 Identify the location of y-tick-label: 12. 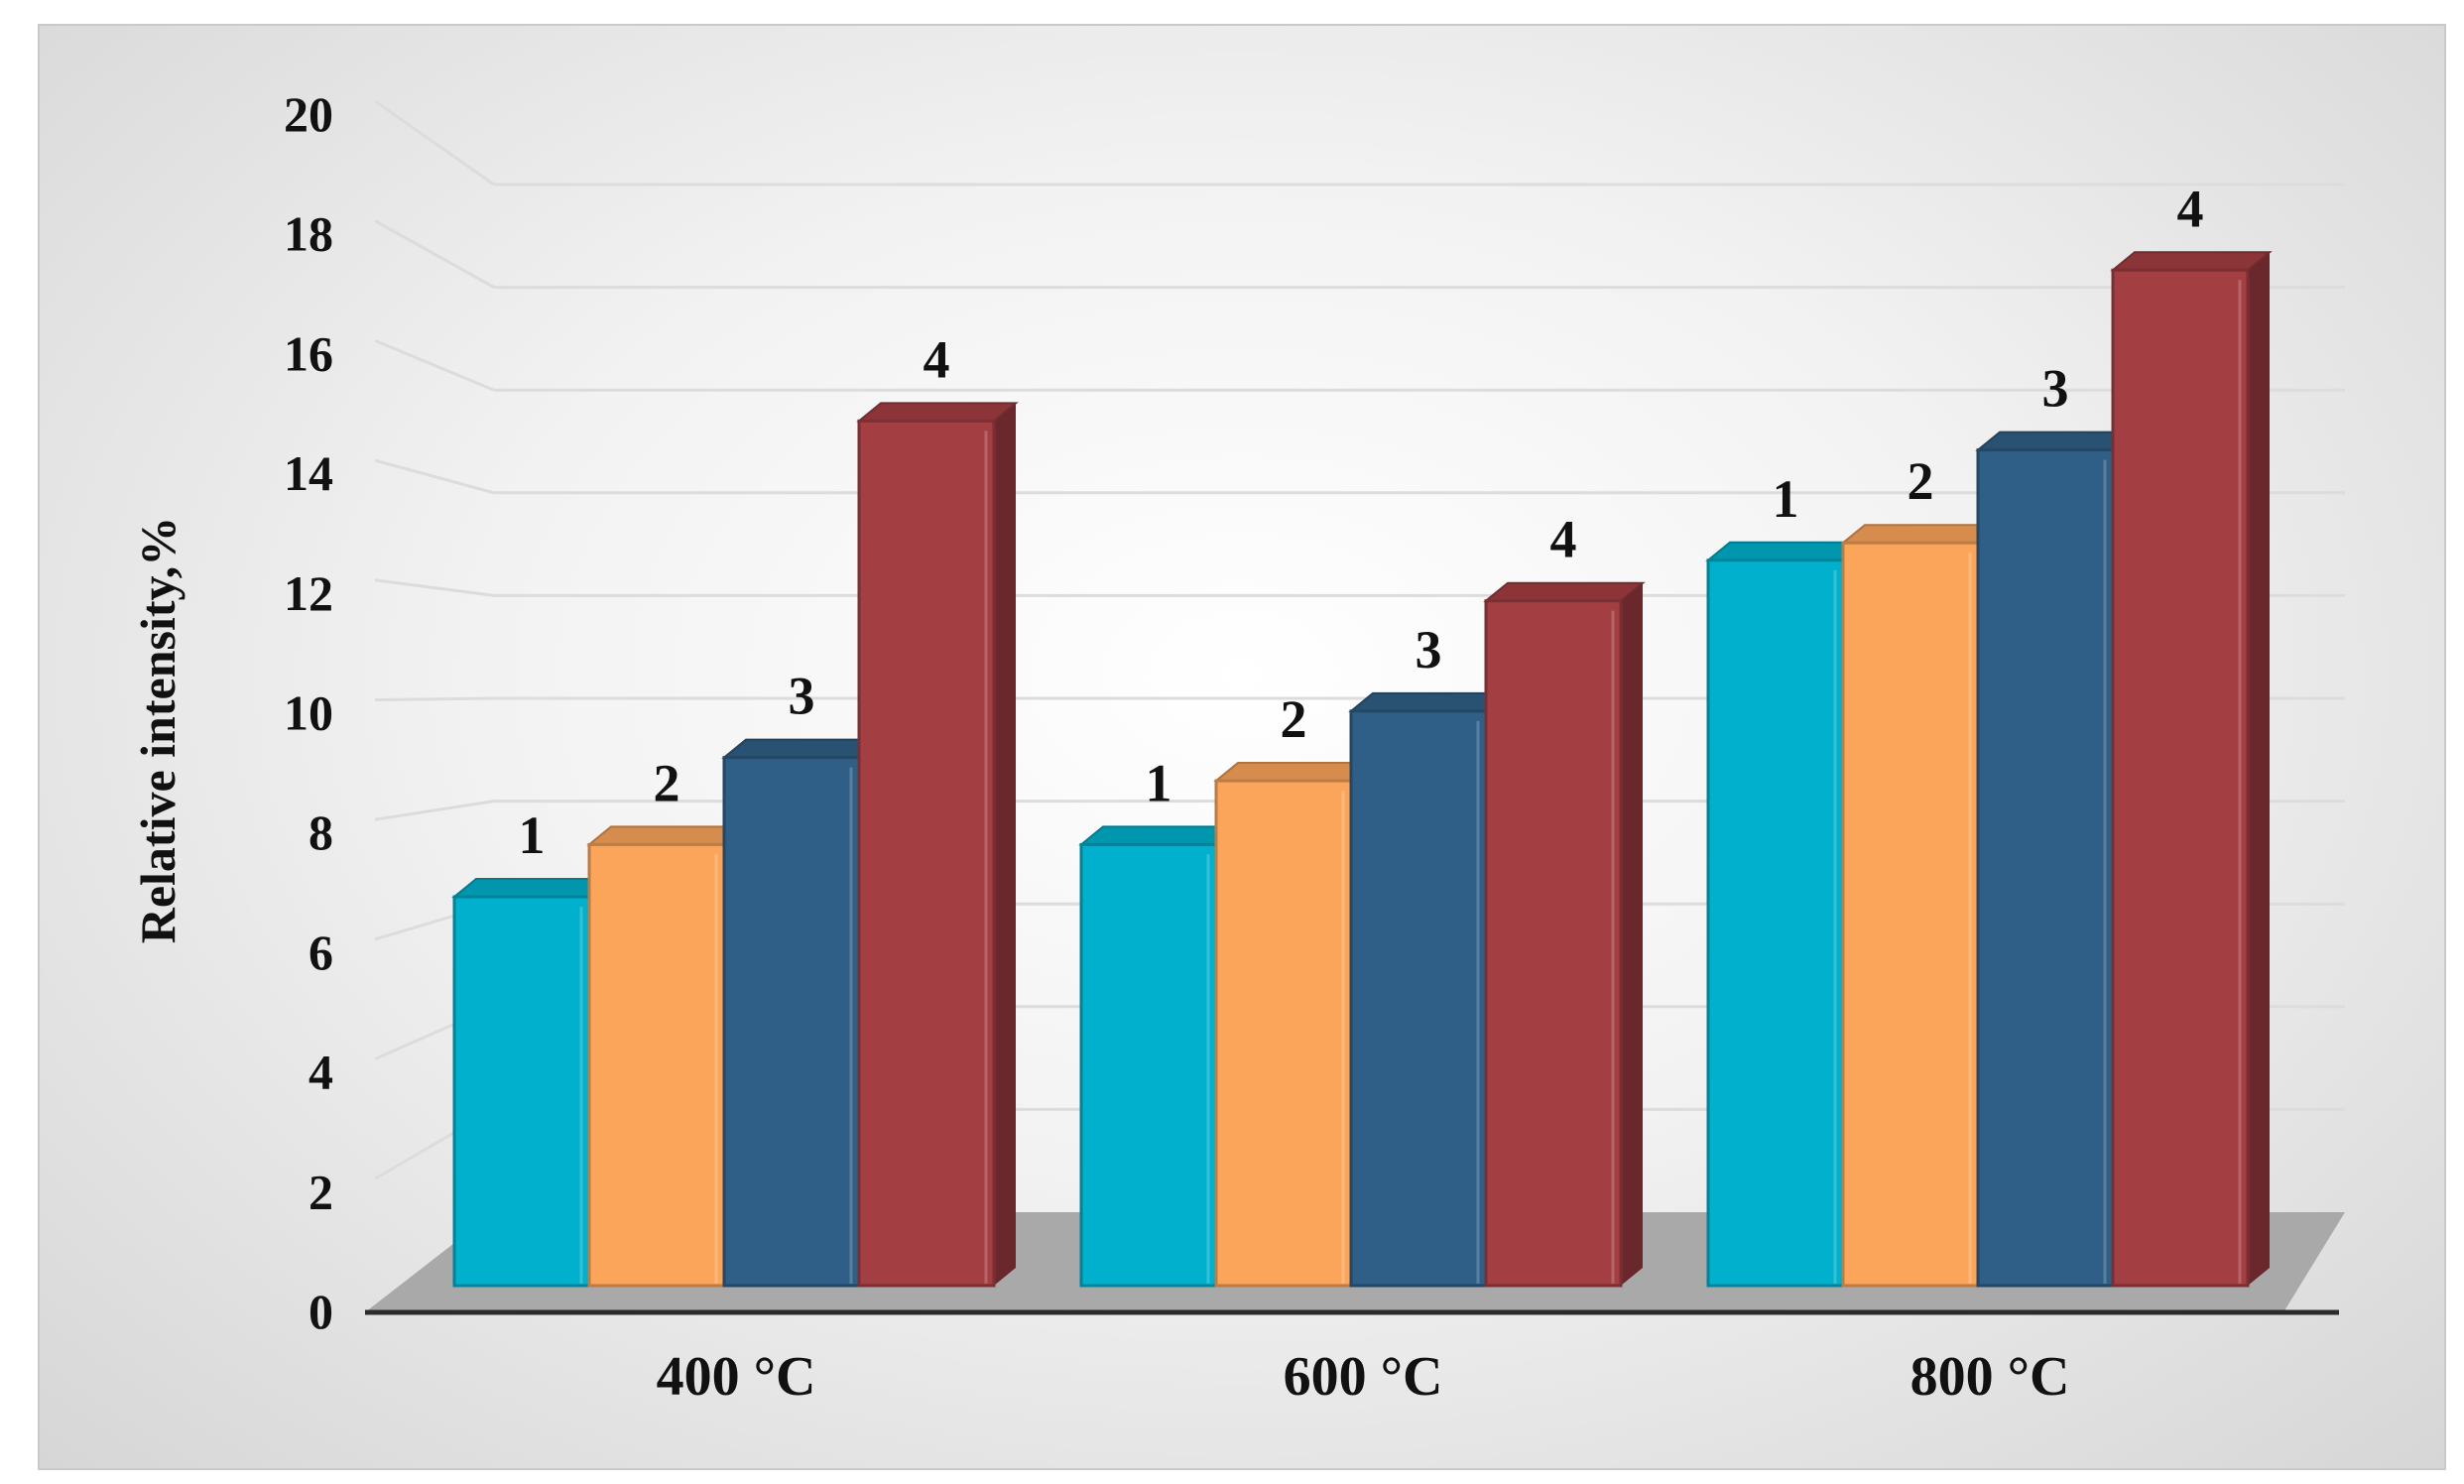
(308, 593).